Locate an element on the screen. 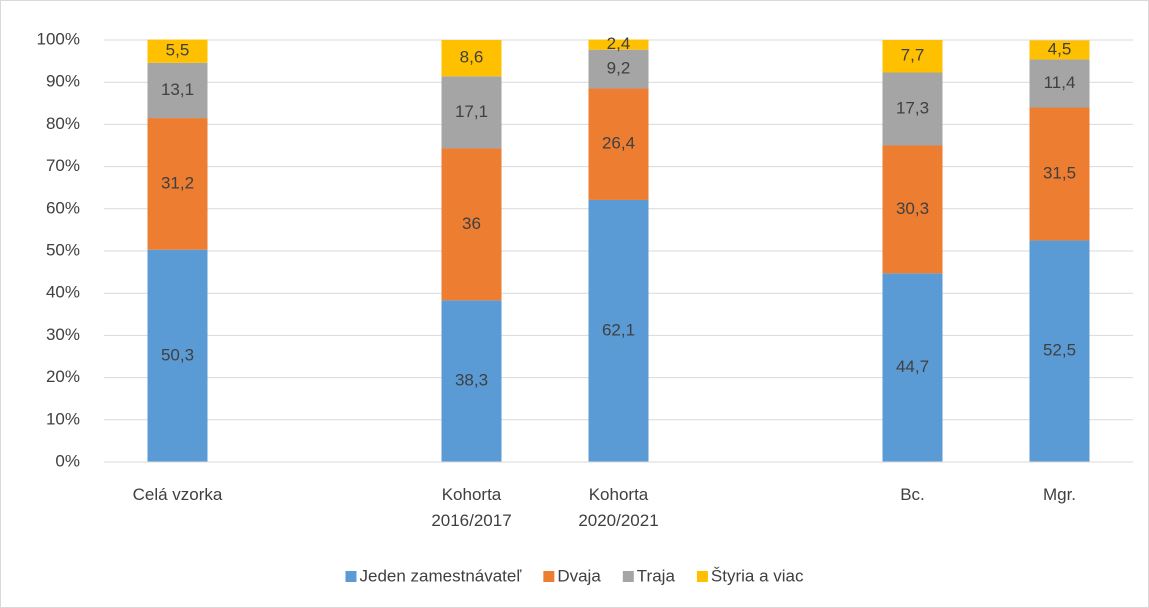  data-label: 2,4 is located at coordinates (619, 43).